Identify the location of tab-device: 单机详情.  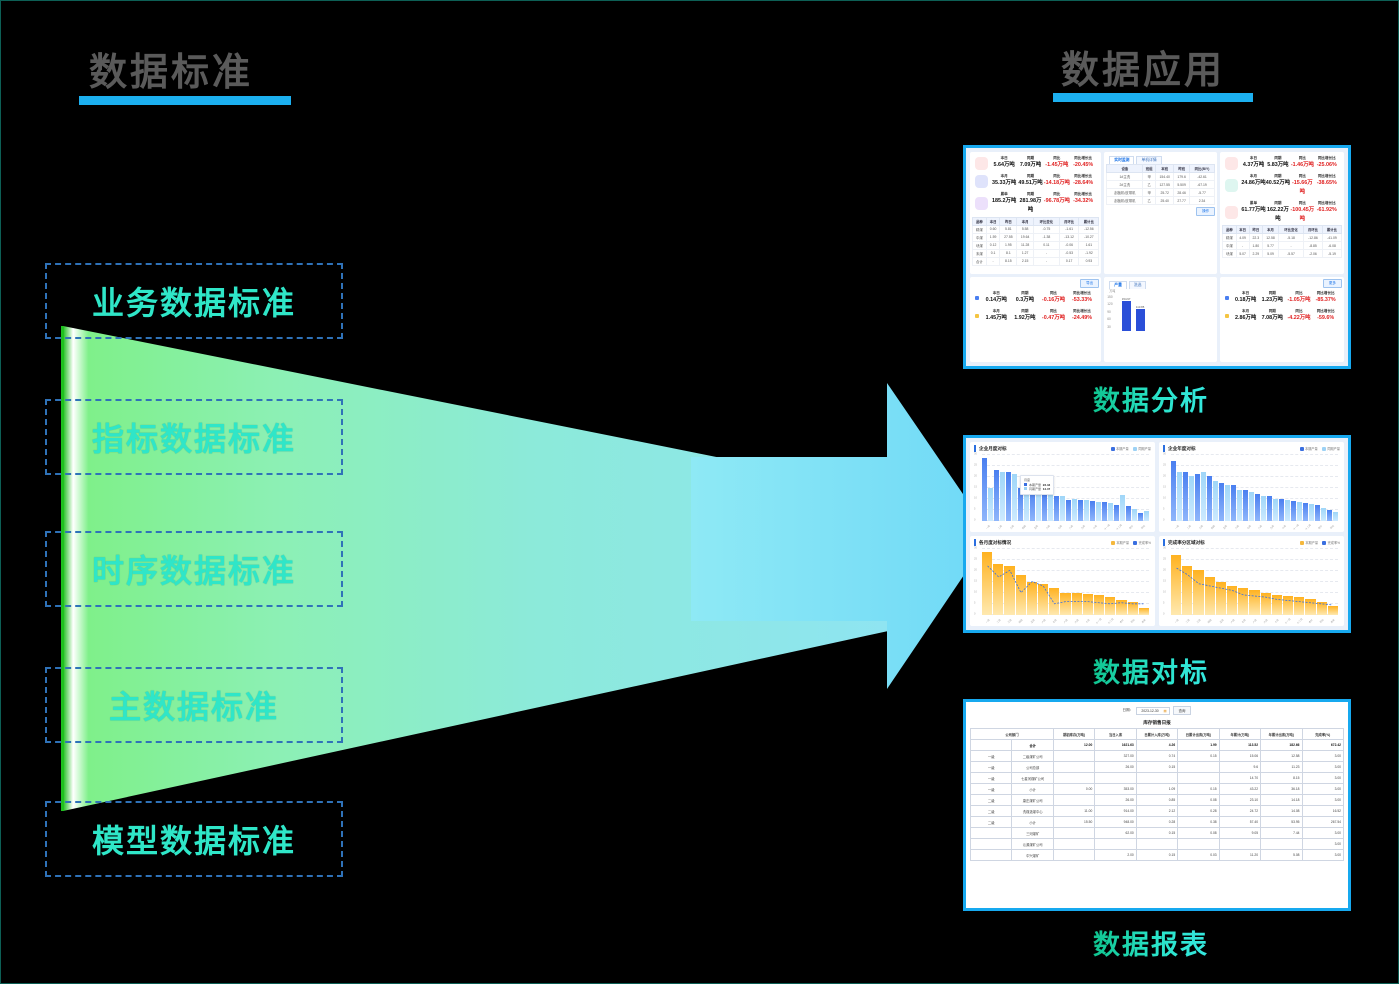
(1149, 160).